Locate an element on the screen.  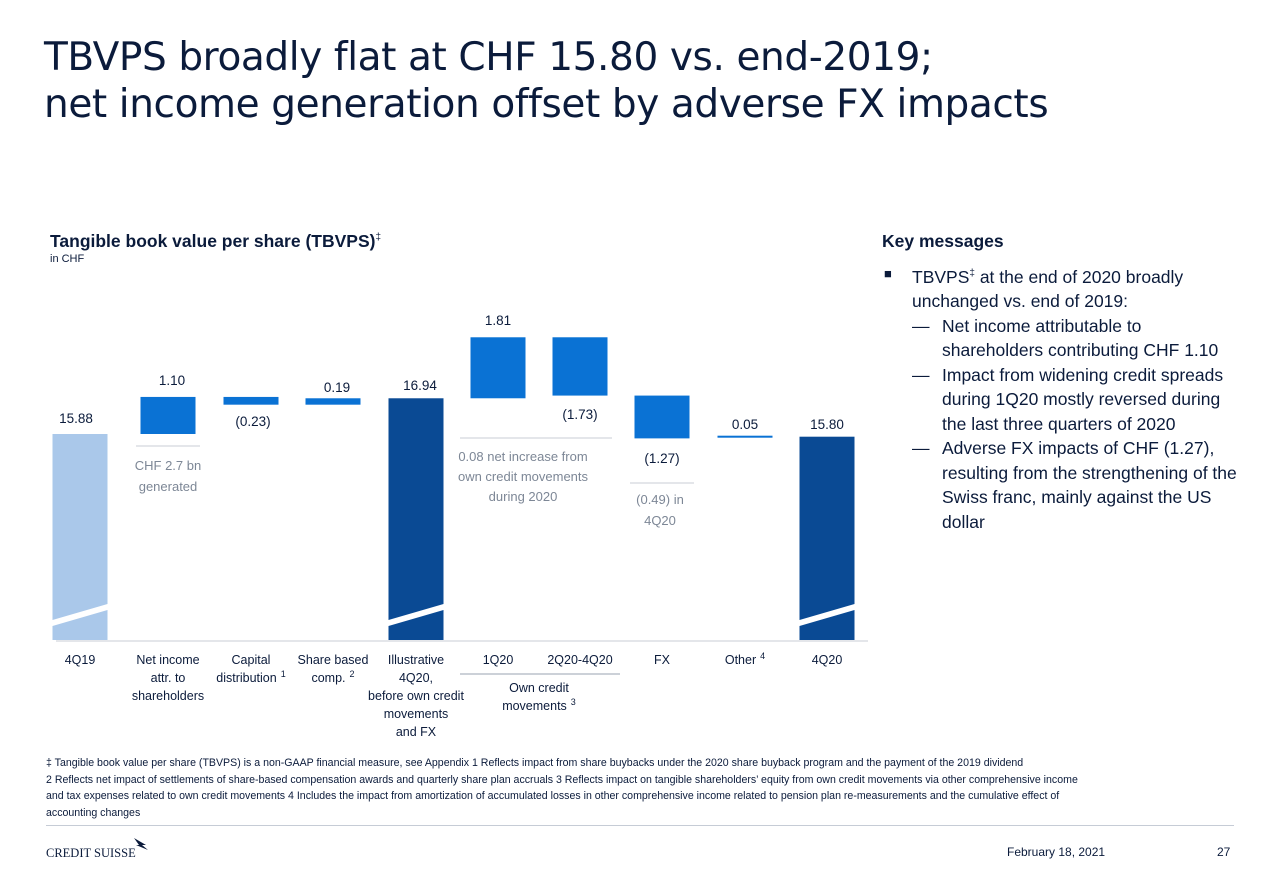
x-tick-label: Capital is located at coordinates (251, 660).